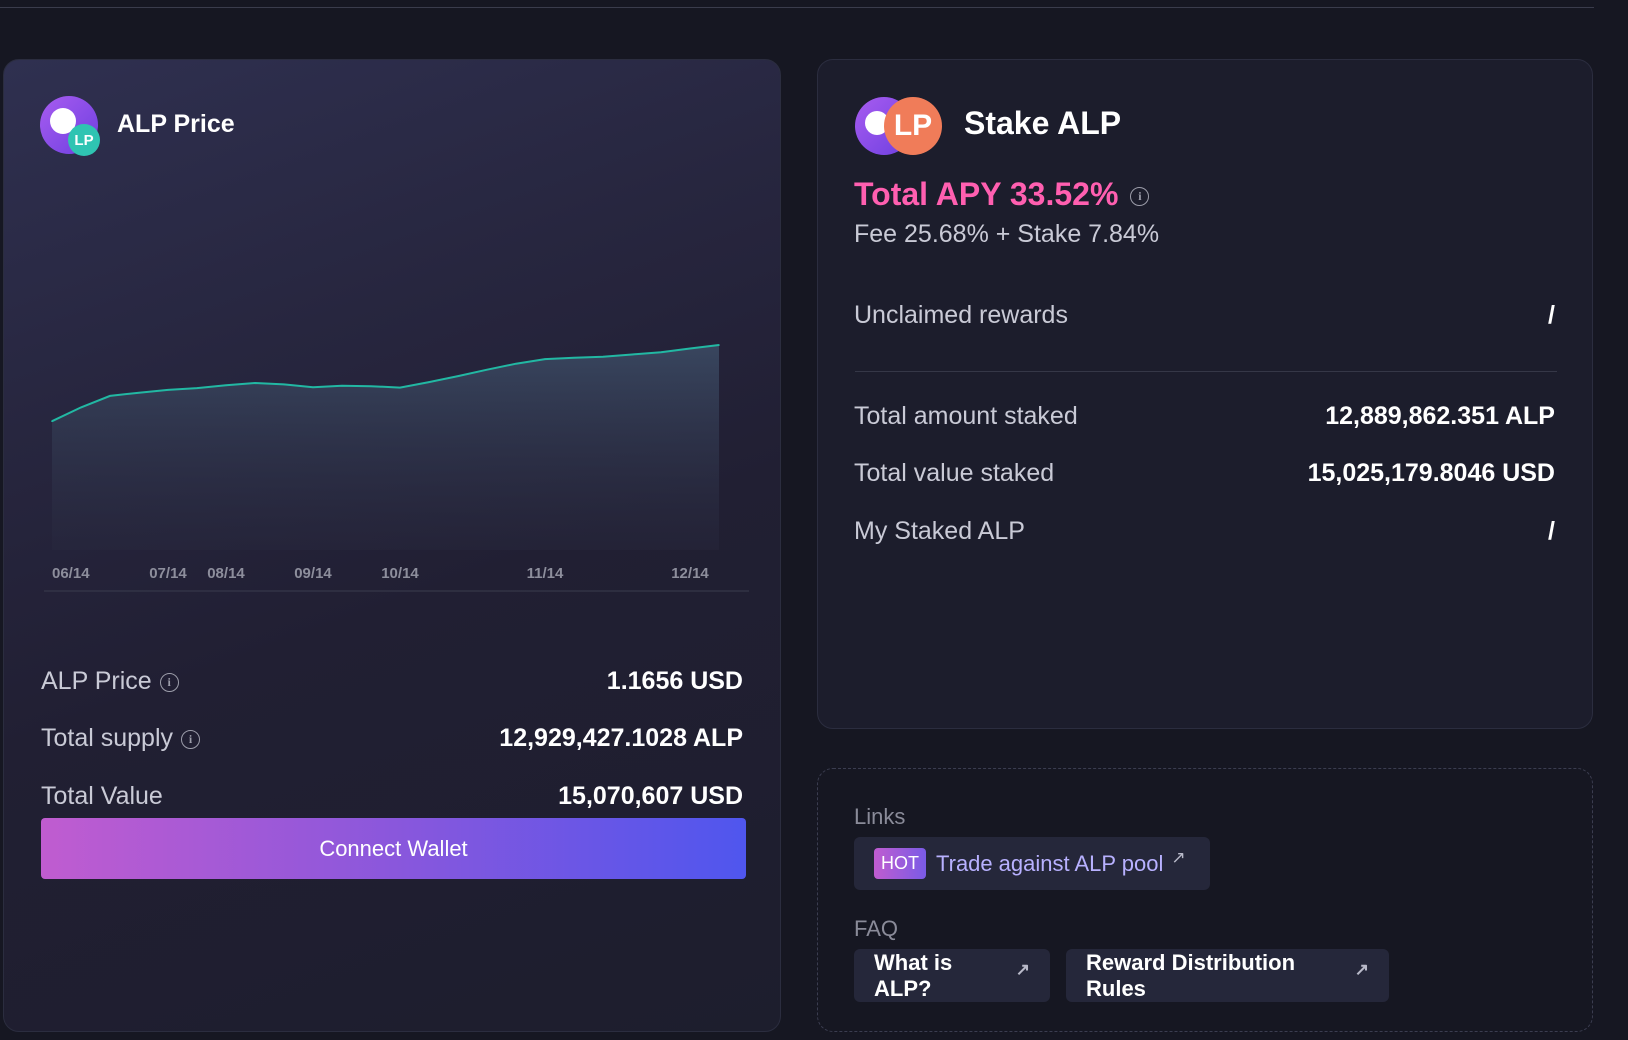 The width and height of the screenshot is (1628, 1040). I want to click on trade-rest: against ALP pool, so click(1081, 863).